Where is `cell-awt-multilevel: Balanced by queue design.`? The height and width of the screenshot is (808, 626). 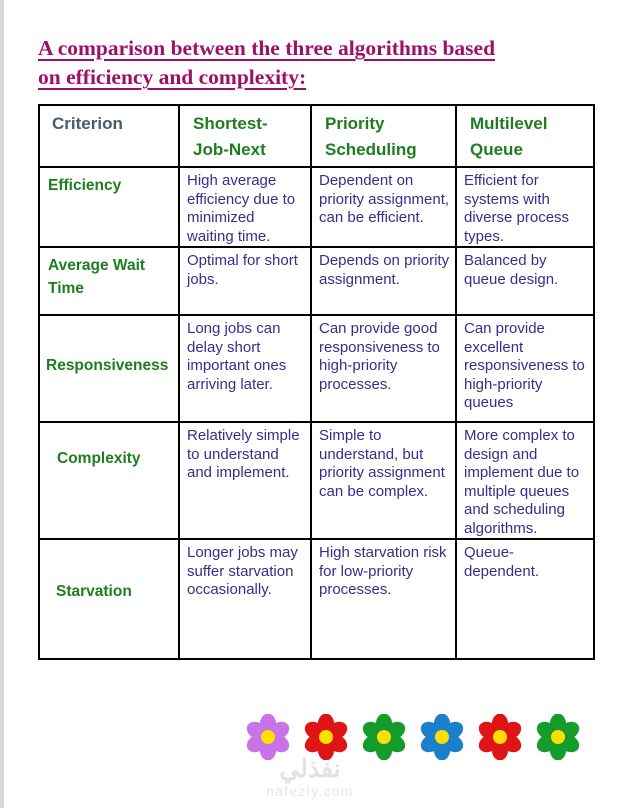 cell-awt-multilevel: Balanced by queue design. is located at coordinates (525, 281).